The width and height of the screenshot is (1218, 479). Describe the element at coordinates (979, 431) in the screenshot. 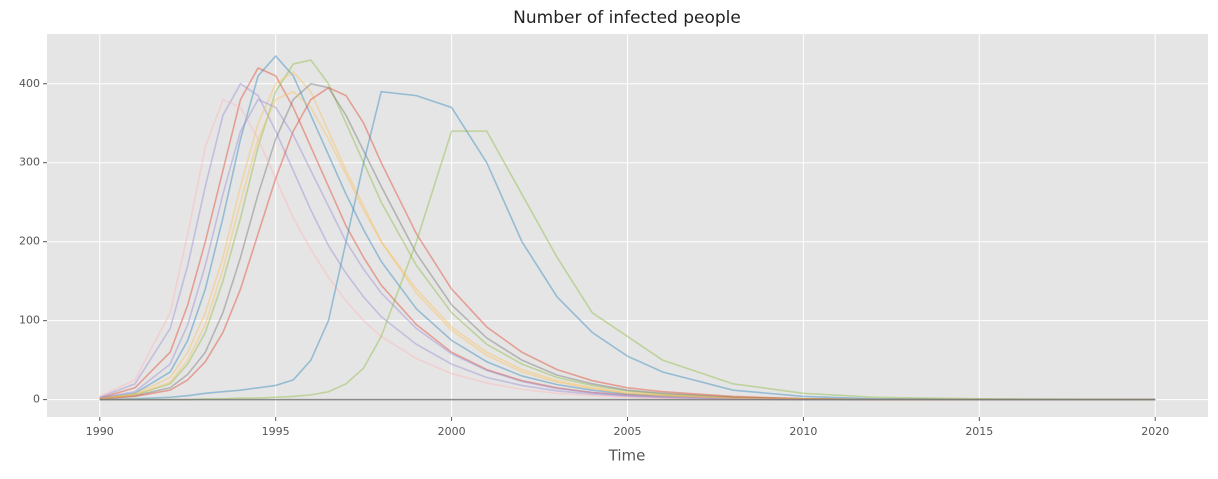

I see `x-tick-label: 2015` at that location.